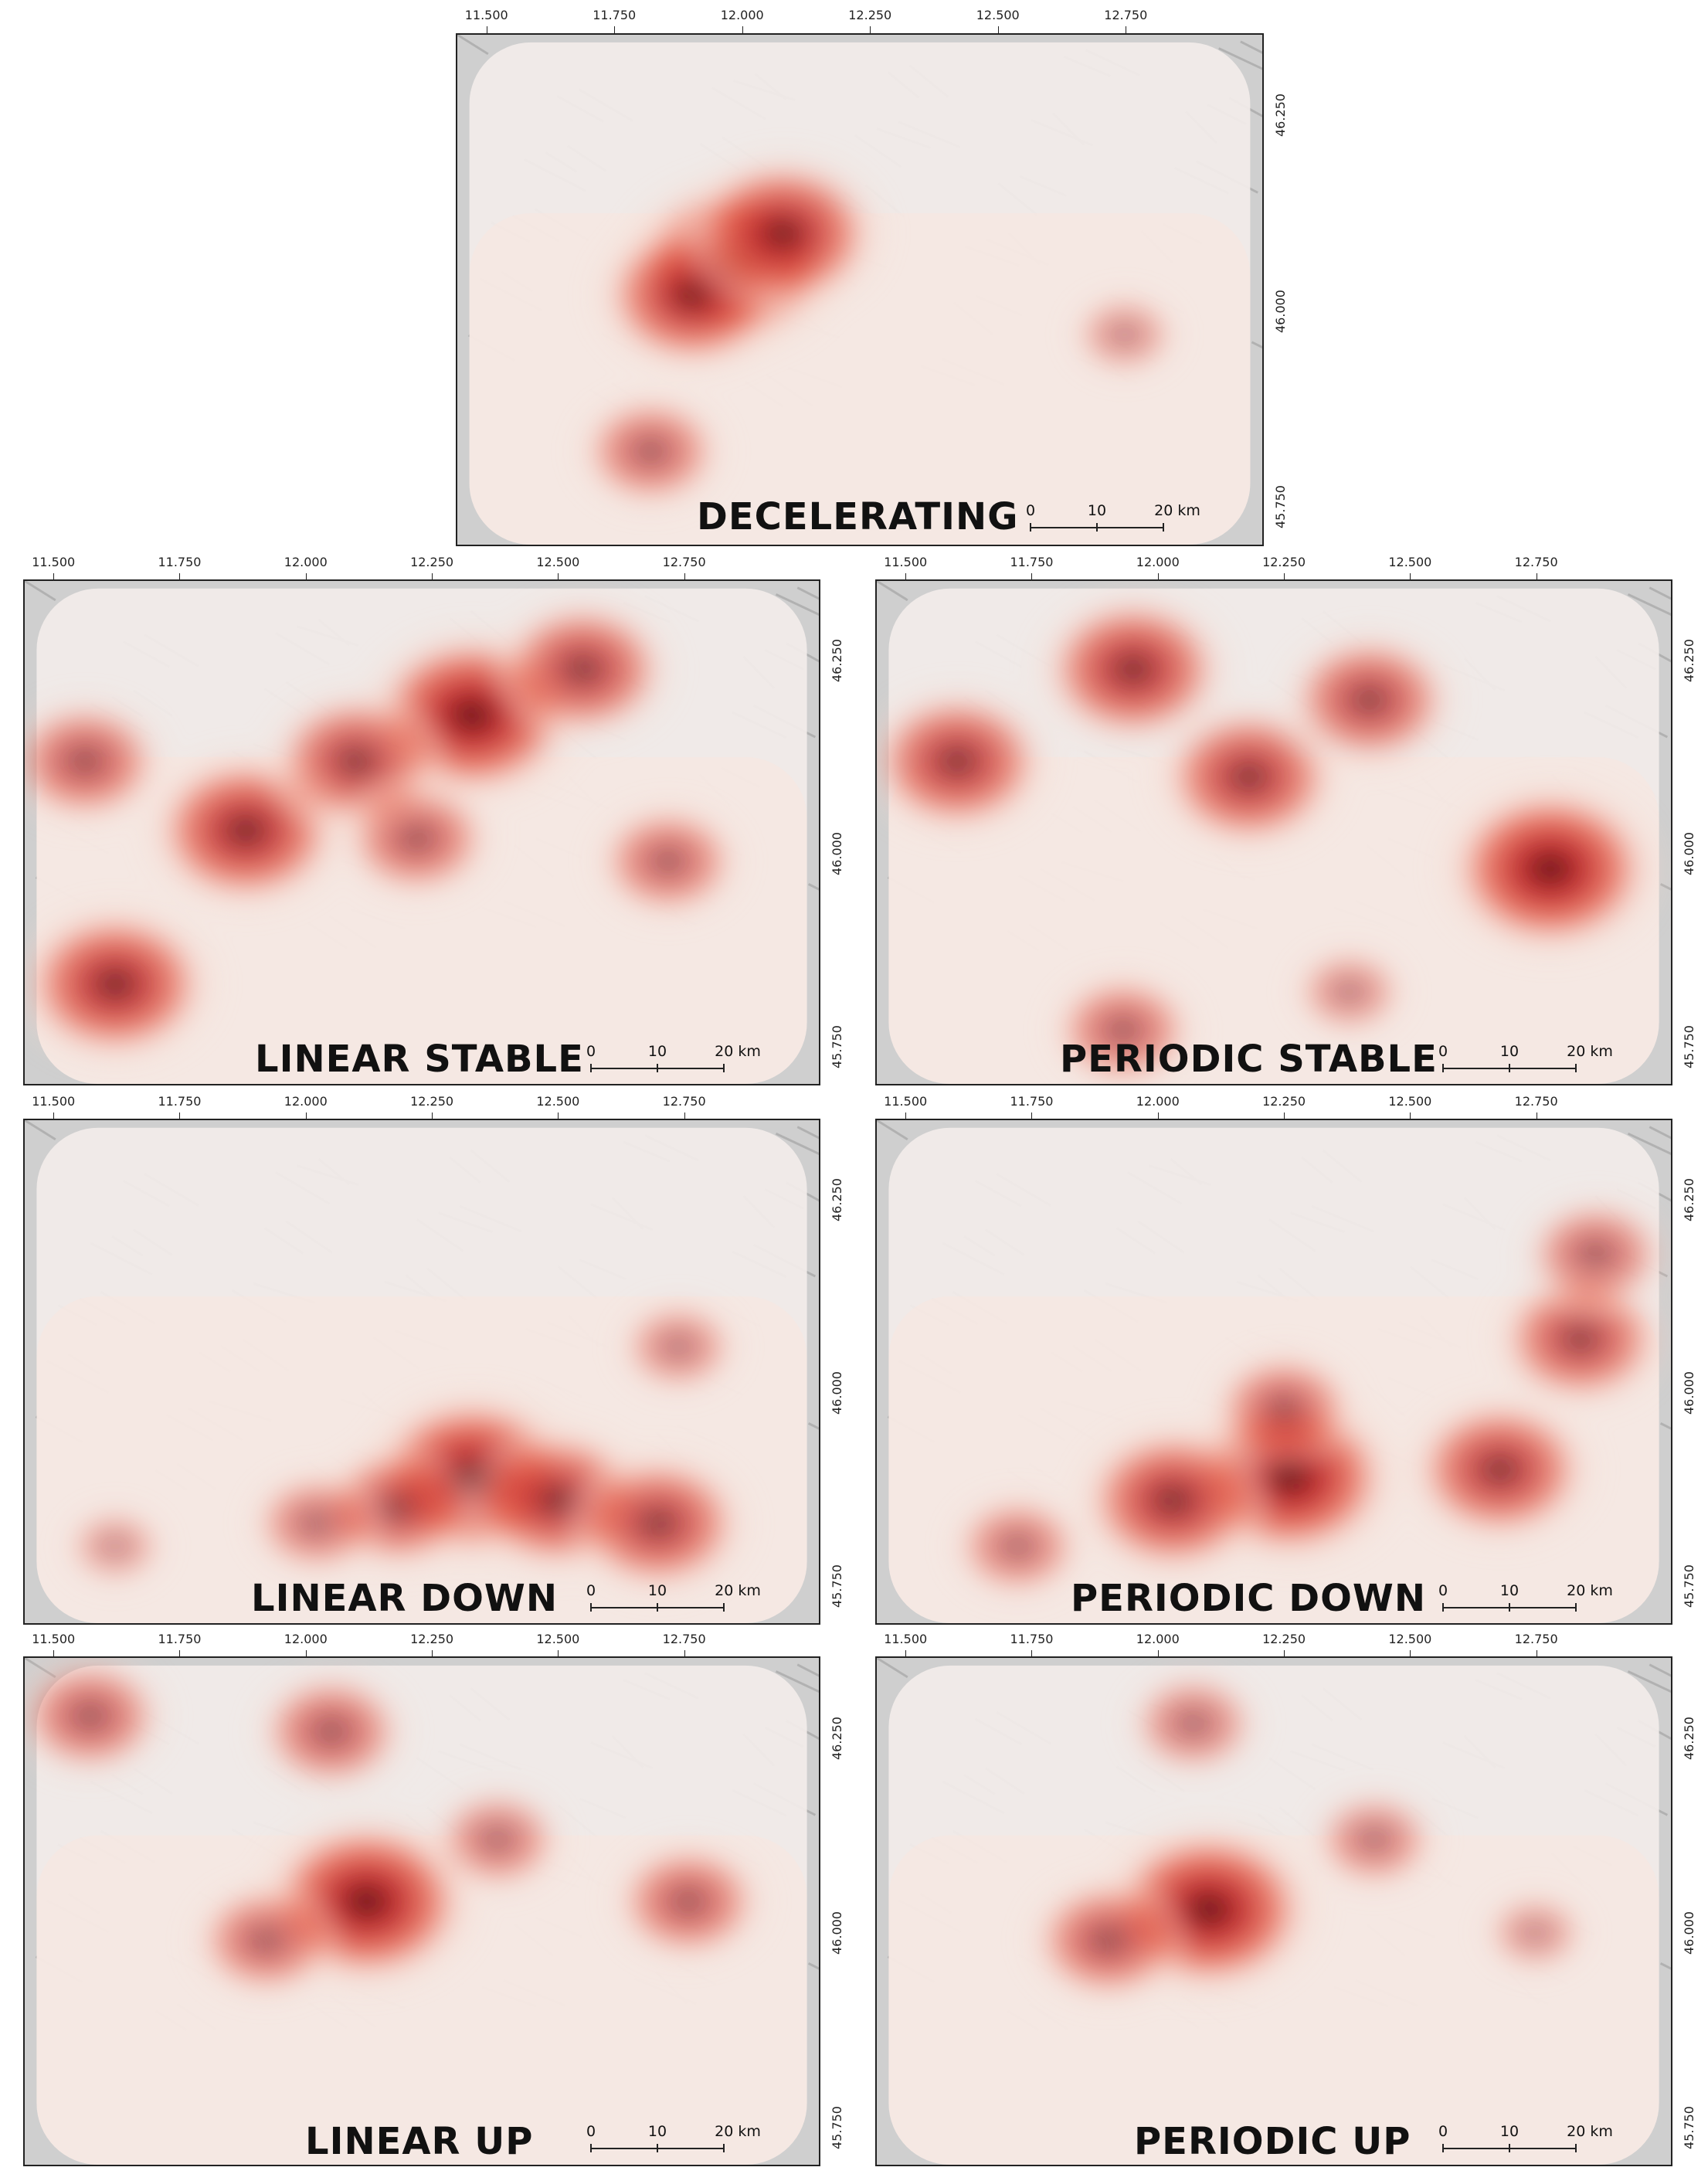 The height and width of the screenshot is (2174, 1708). What do you see at coordinates (1097, 527) in the screenshot?
I see `scale-bar-line` at bounding box center [1097, 527].